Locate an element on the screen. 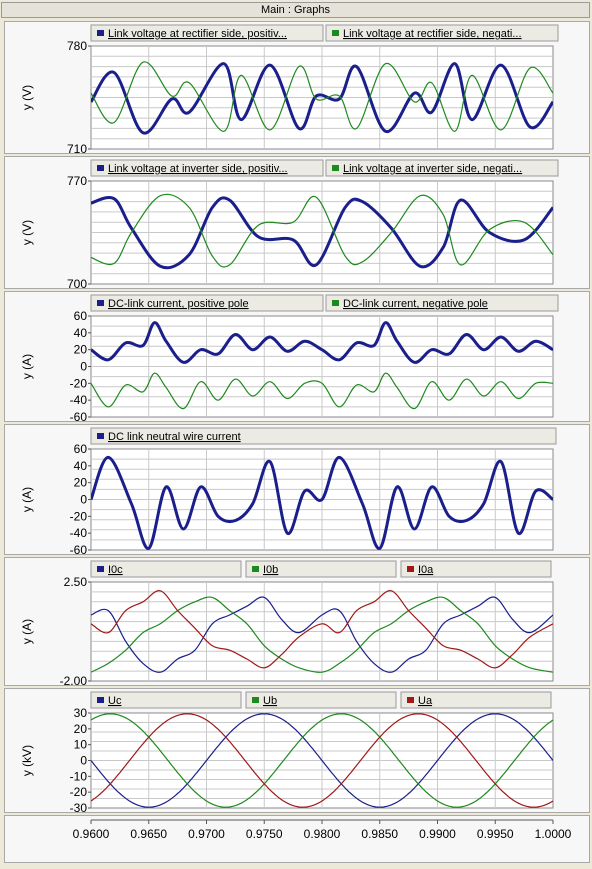 The height and width of the screenshot is (869, 592). y-tick-label: 30 is located at coordinates (81, 713).